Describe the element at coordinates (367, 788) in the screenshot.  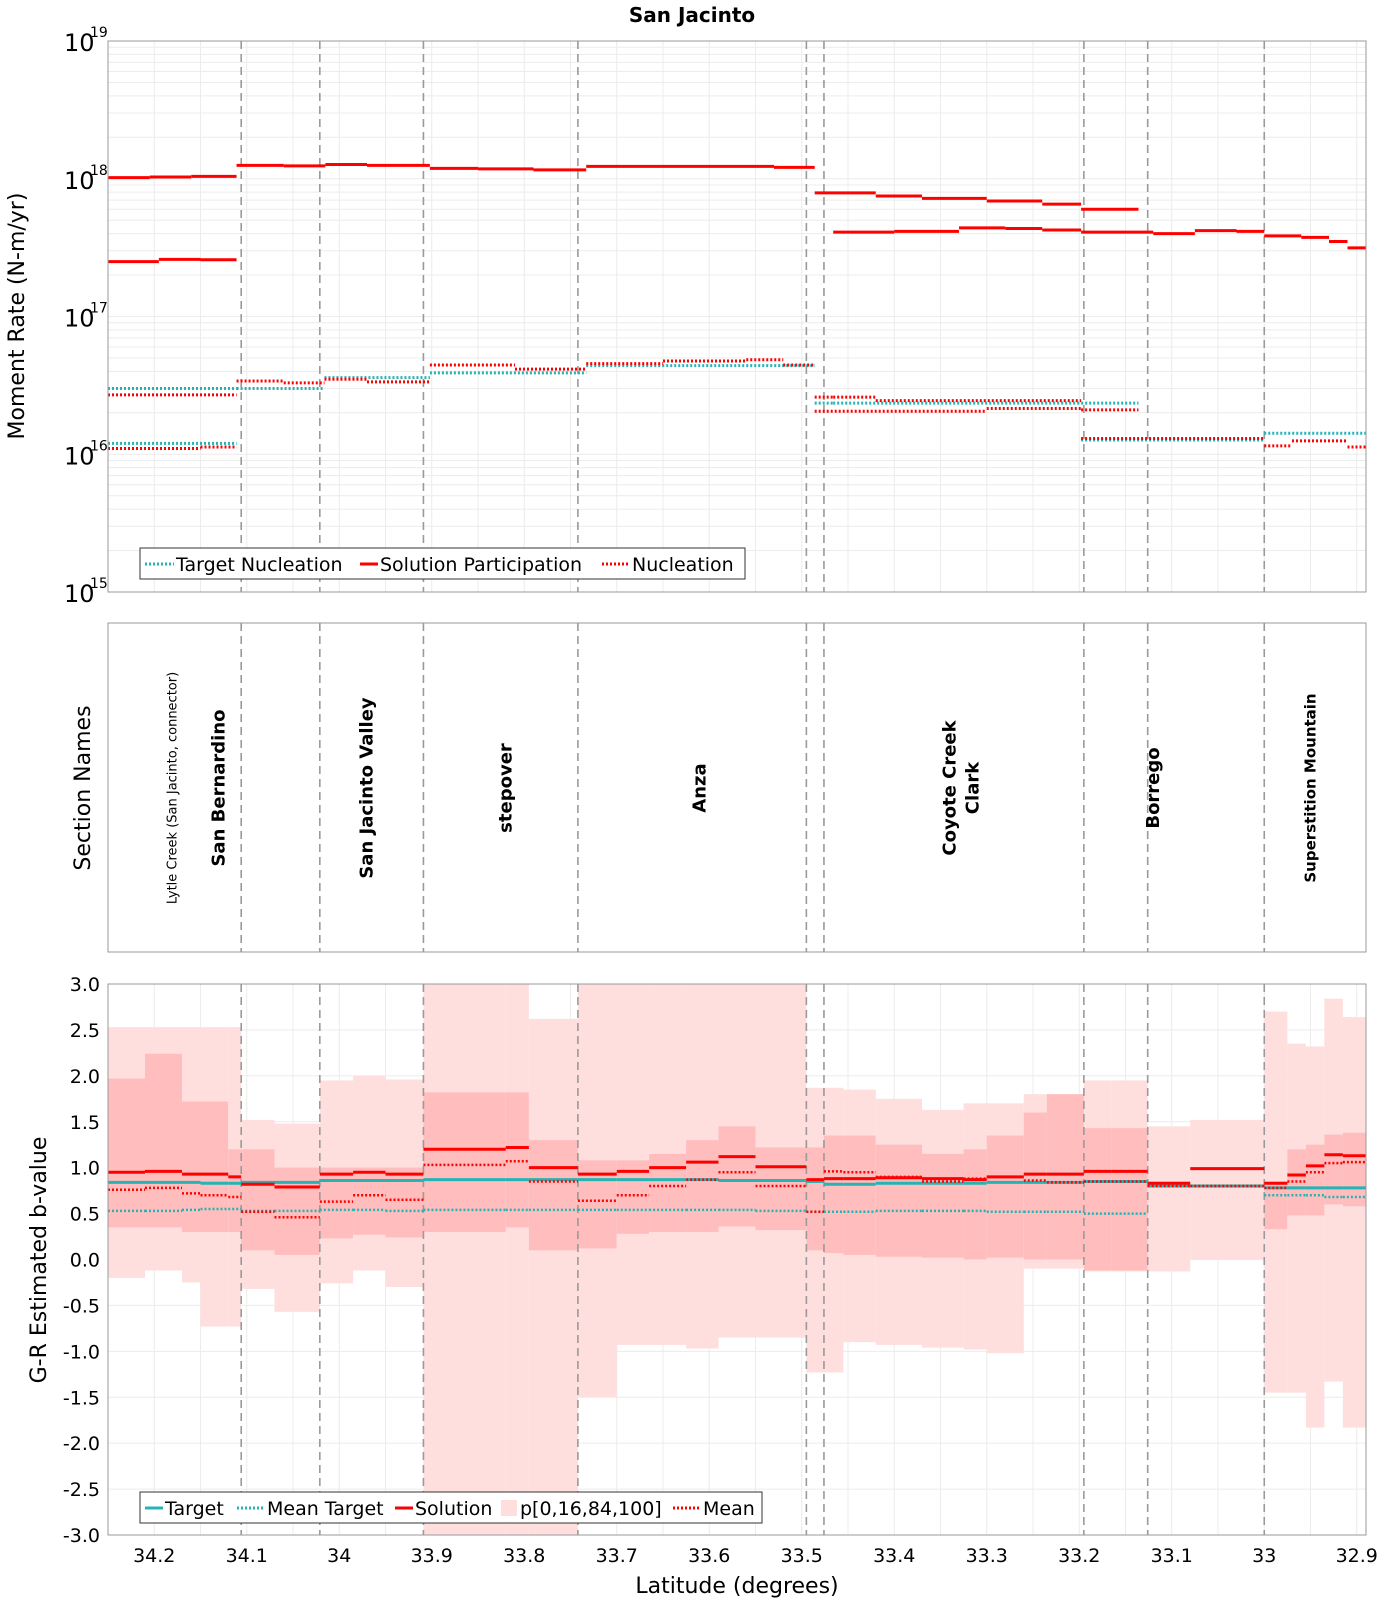
I see `section-name: San Jacinto Valley` at that location.